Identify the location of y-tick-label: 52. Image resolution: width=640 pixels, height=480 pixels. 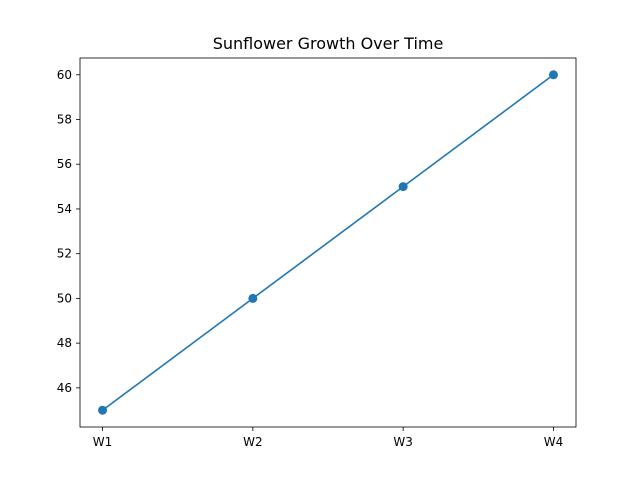
(64, 254).